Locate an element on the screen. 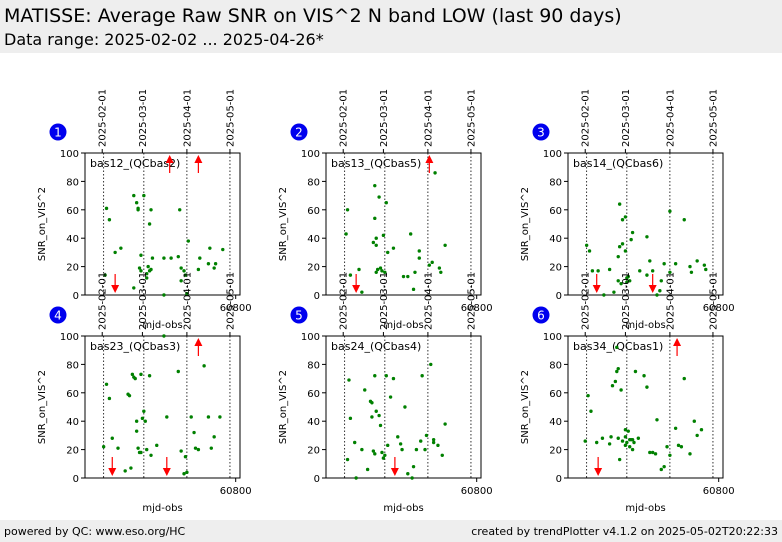 The image size is (782, 542). baseline-label: bas14_(QCbas6) is located at coordinates (618, 163).